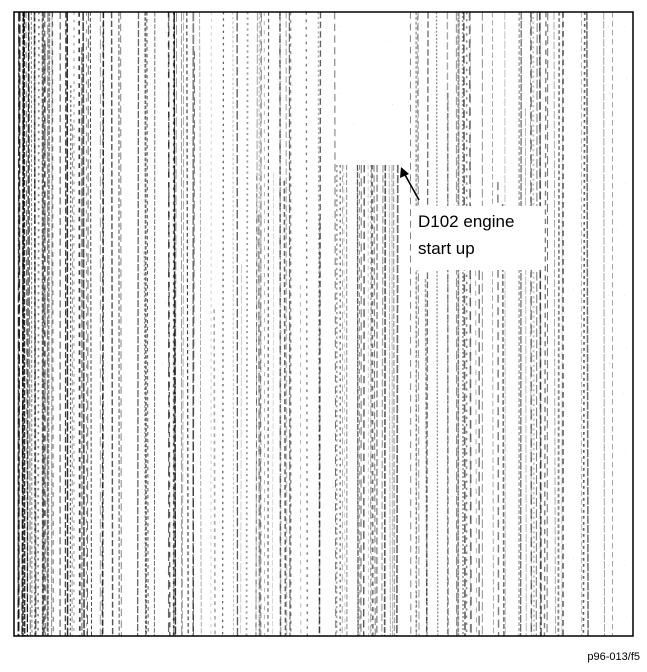 This screenshot has width=647, height=672. I want to click on figure-id: p96-013/f5, so click(613, 657).